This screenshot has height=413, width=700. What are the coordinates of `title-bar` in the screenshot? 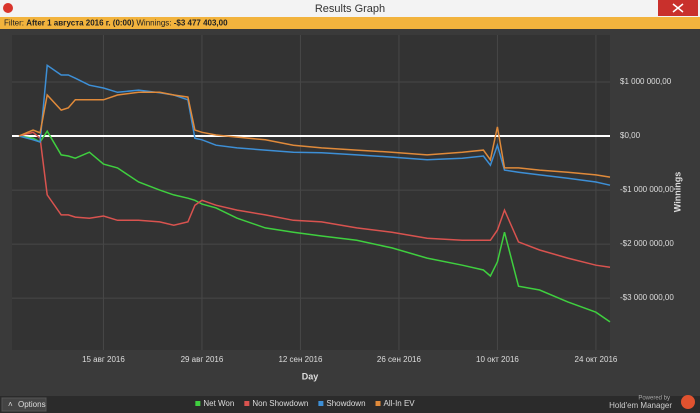 It's located at (350, 8).